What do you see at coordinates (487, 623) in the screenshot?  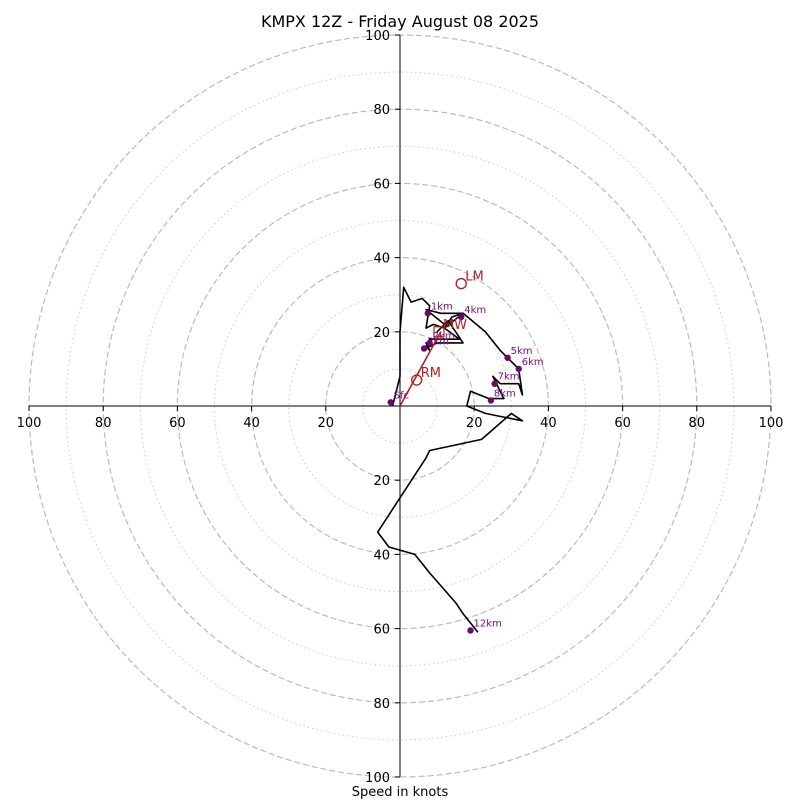 I see `height-label-12km: 12km` at bounding box center [487, 623].